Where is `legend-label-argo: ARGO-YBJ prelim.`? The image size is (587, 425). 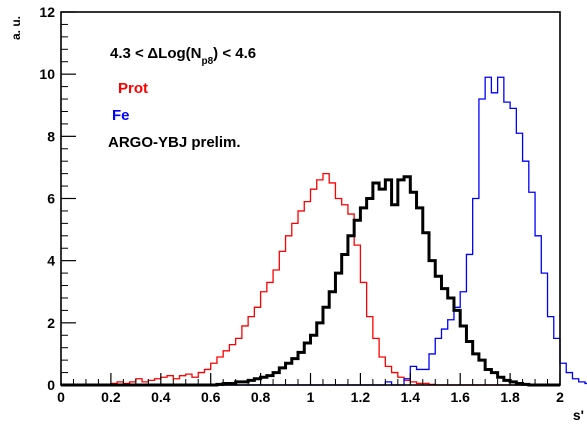 legend-label-argo: ARGO-YBJ prelim. is located at coordinates (174, 142).